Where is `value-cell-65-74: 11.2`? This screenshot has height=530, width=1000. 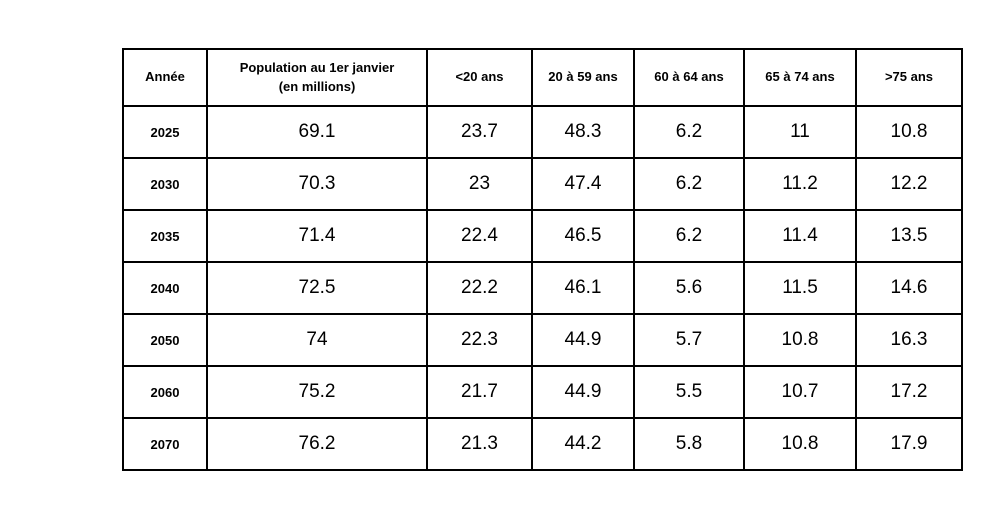 value-cell-65-74: 11.2 is located at coordinates (800, 184).